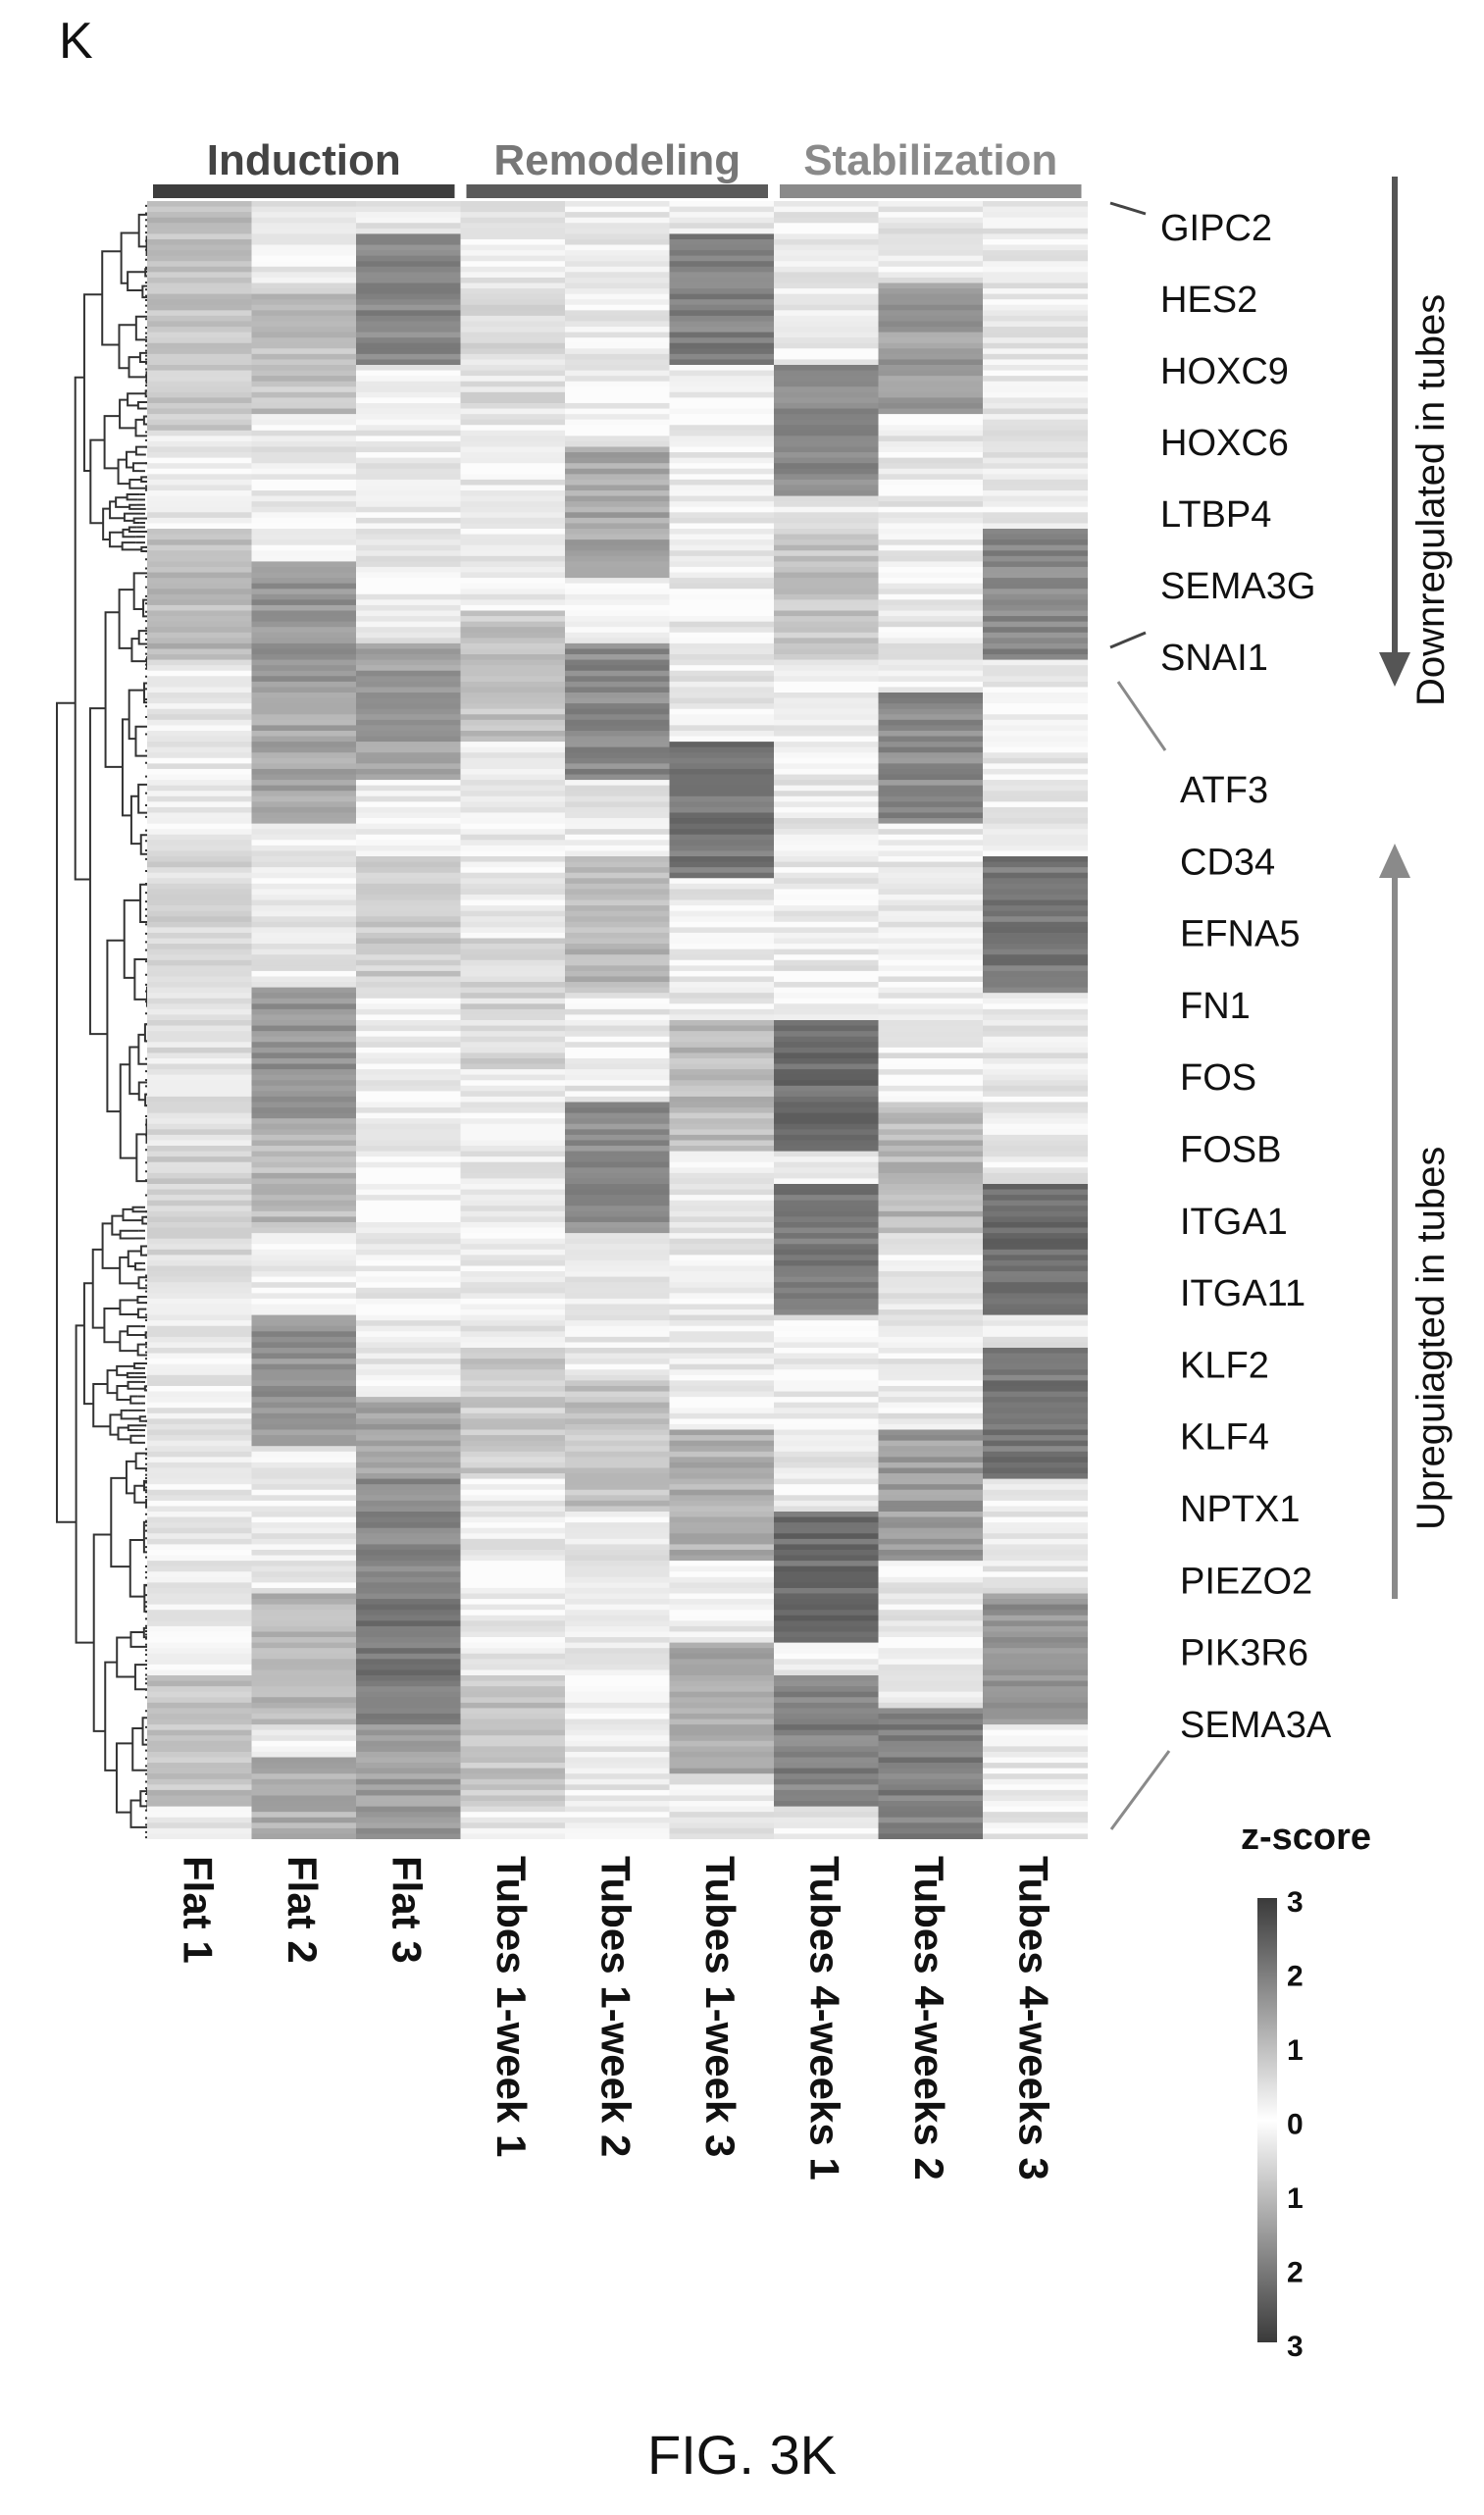 Image resolution: width=1484 pixels, height=2515 pixels. I want to click on dendrogram-branch, so click(137, 1428).